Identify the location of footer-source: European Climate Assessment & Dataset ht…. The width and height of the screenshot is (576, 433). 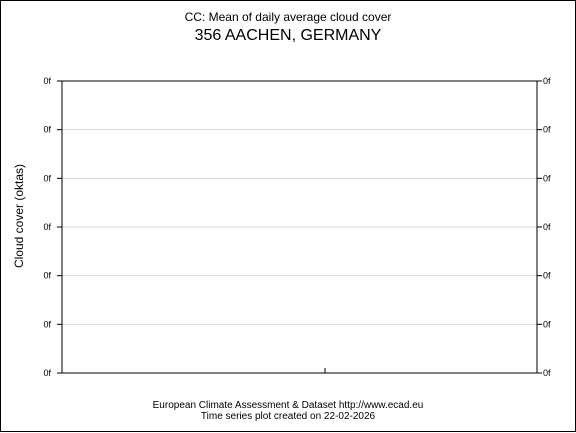
(288, 405).